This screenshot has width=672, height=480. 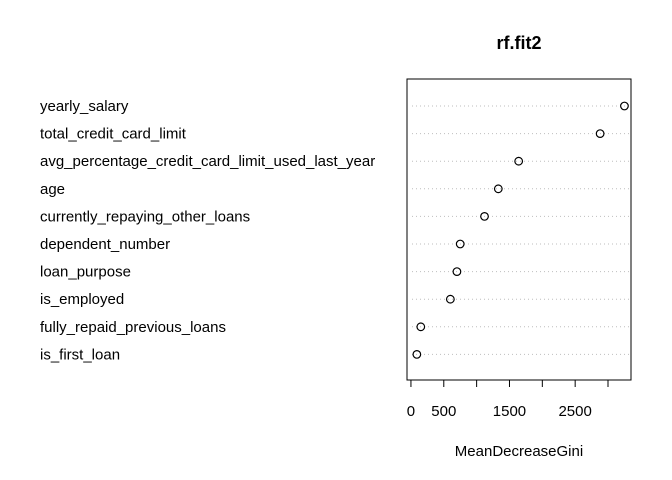 I want to click on x-tick-label: 0, so click(x=411, y=411).